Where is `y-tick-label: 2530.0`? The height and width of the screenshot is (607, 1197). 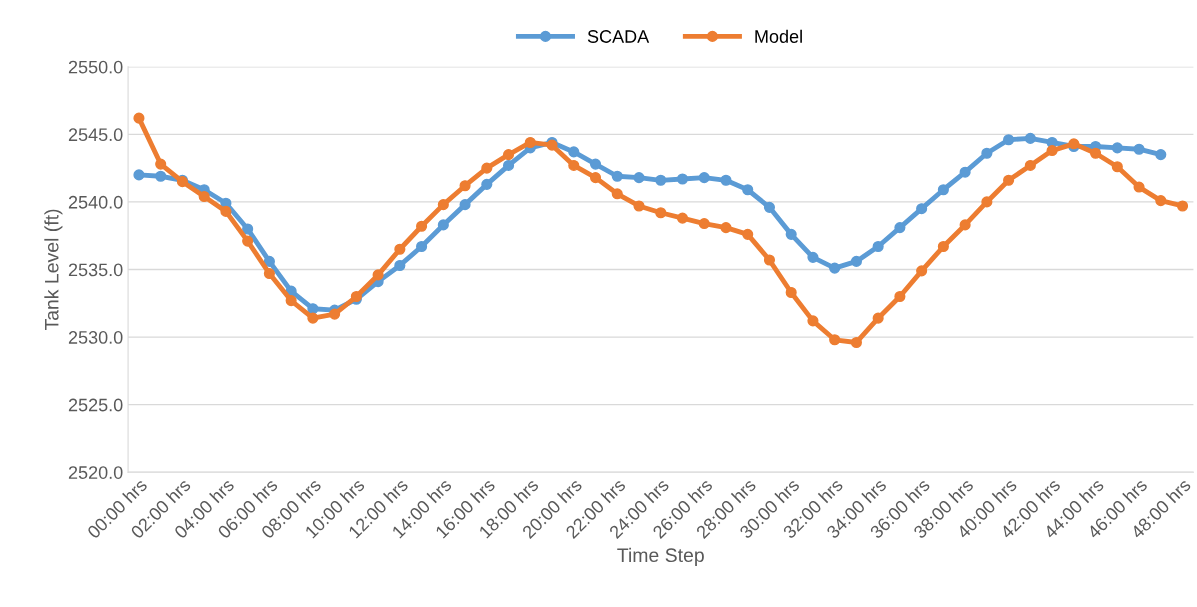 y-tick-label: 2530.0 is located at coordinates (95, 337).